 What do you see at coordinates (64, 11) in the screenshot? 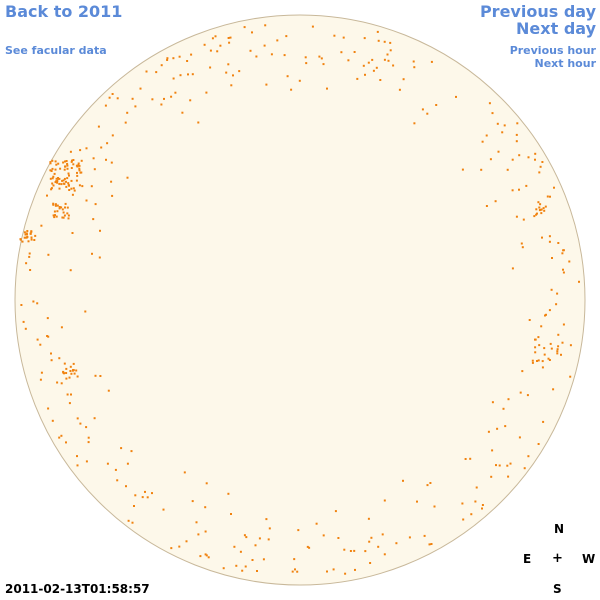
I see `back-to-year-link: Back to 2011` at bounding box center [64, 11].